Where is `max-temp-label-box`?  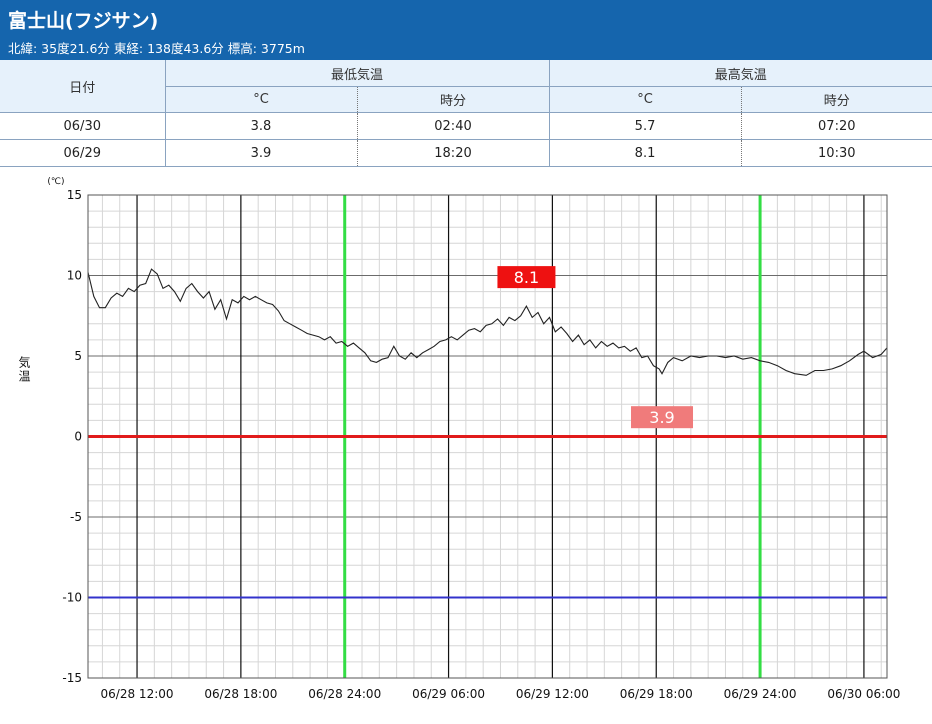 max-temp-label-box is located at coordinates (526, 277).